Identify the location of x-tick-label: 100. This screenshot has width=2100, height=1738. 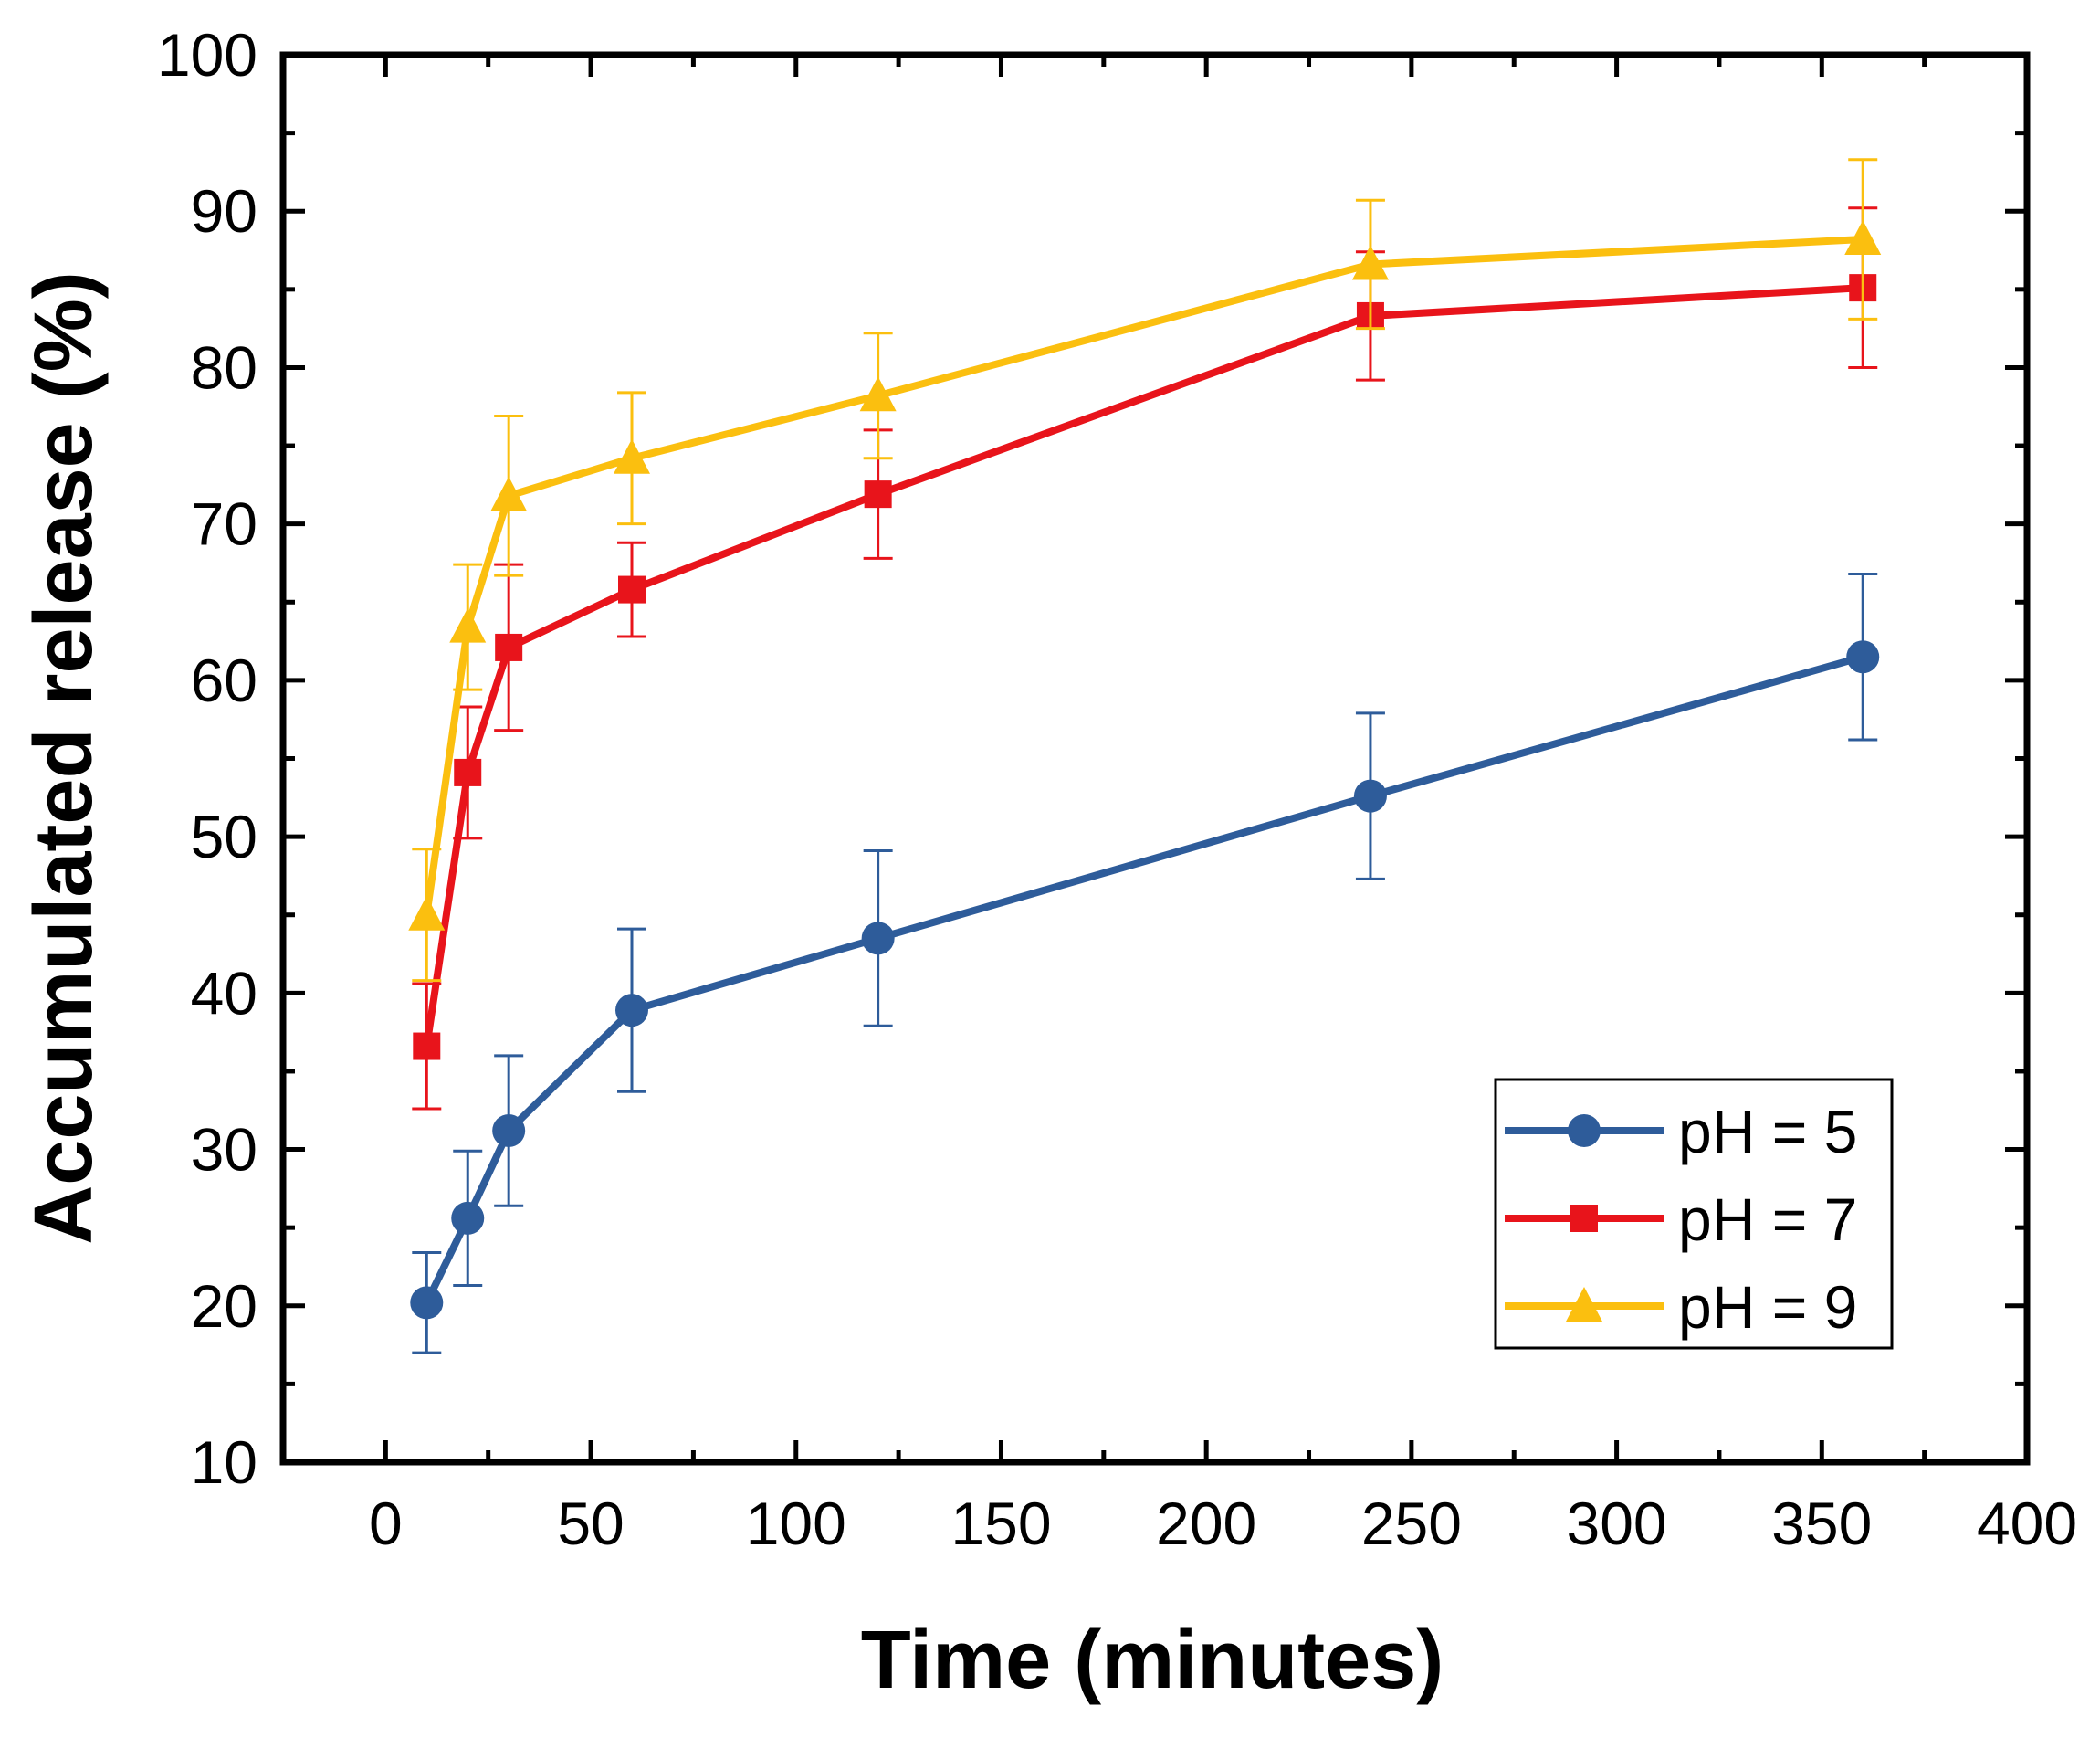
(796, 1524).